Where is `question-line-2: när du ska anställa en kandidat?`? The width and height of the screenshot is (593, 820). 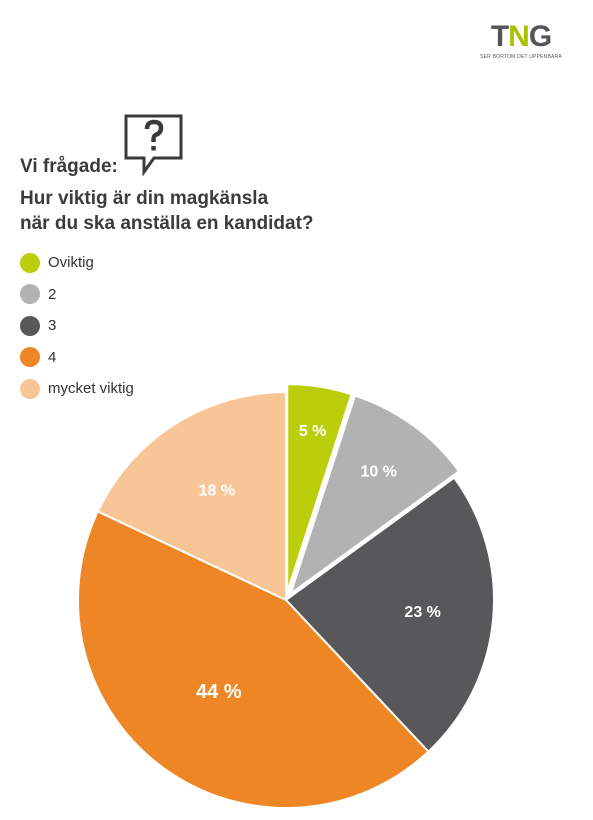
question-line-2: när du ska anställa en kandidat? is located at coordinates (167, 223).